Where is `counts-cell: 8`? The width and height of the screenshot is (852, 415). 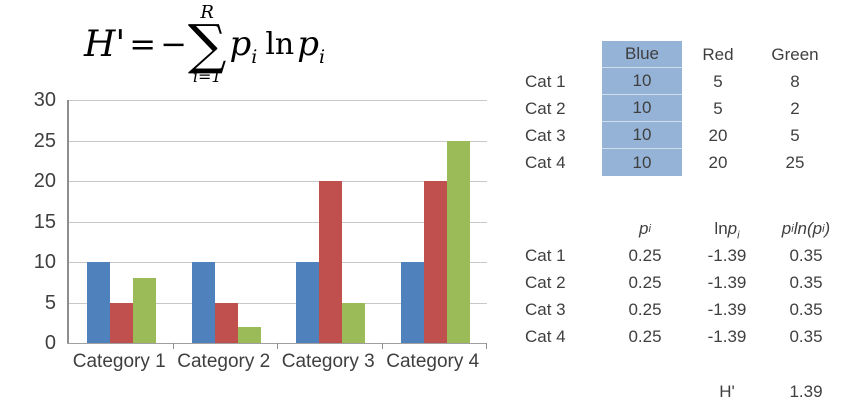
counts-cell: 8 is located at coordinates (795, 81).